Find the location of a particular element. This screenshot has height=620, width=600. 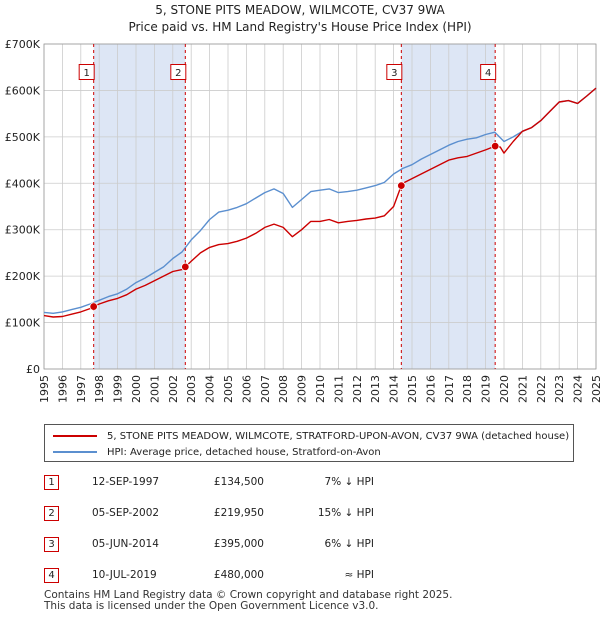

x-tick-label: 1998 is located at coordinates (99, 389).